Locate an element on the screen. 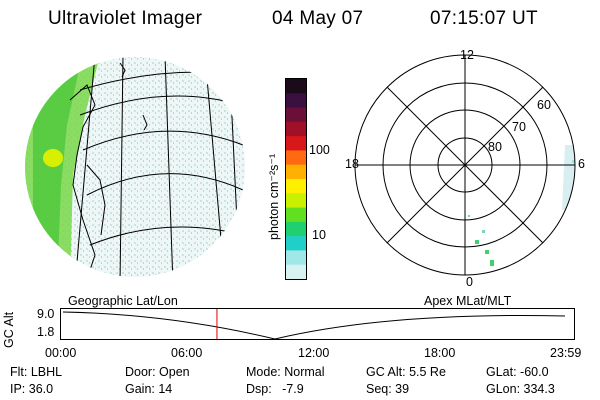  mlt-label-6: 6 is located at coordinates (581, 164).